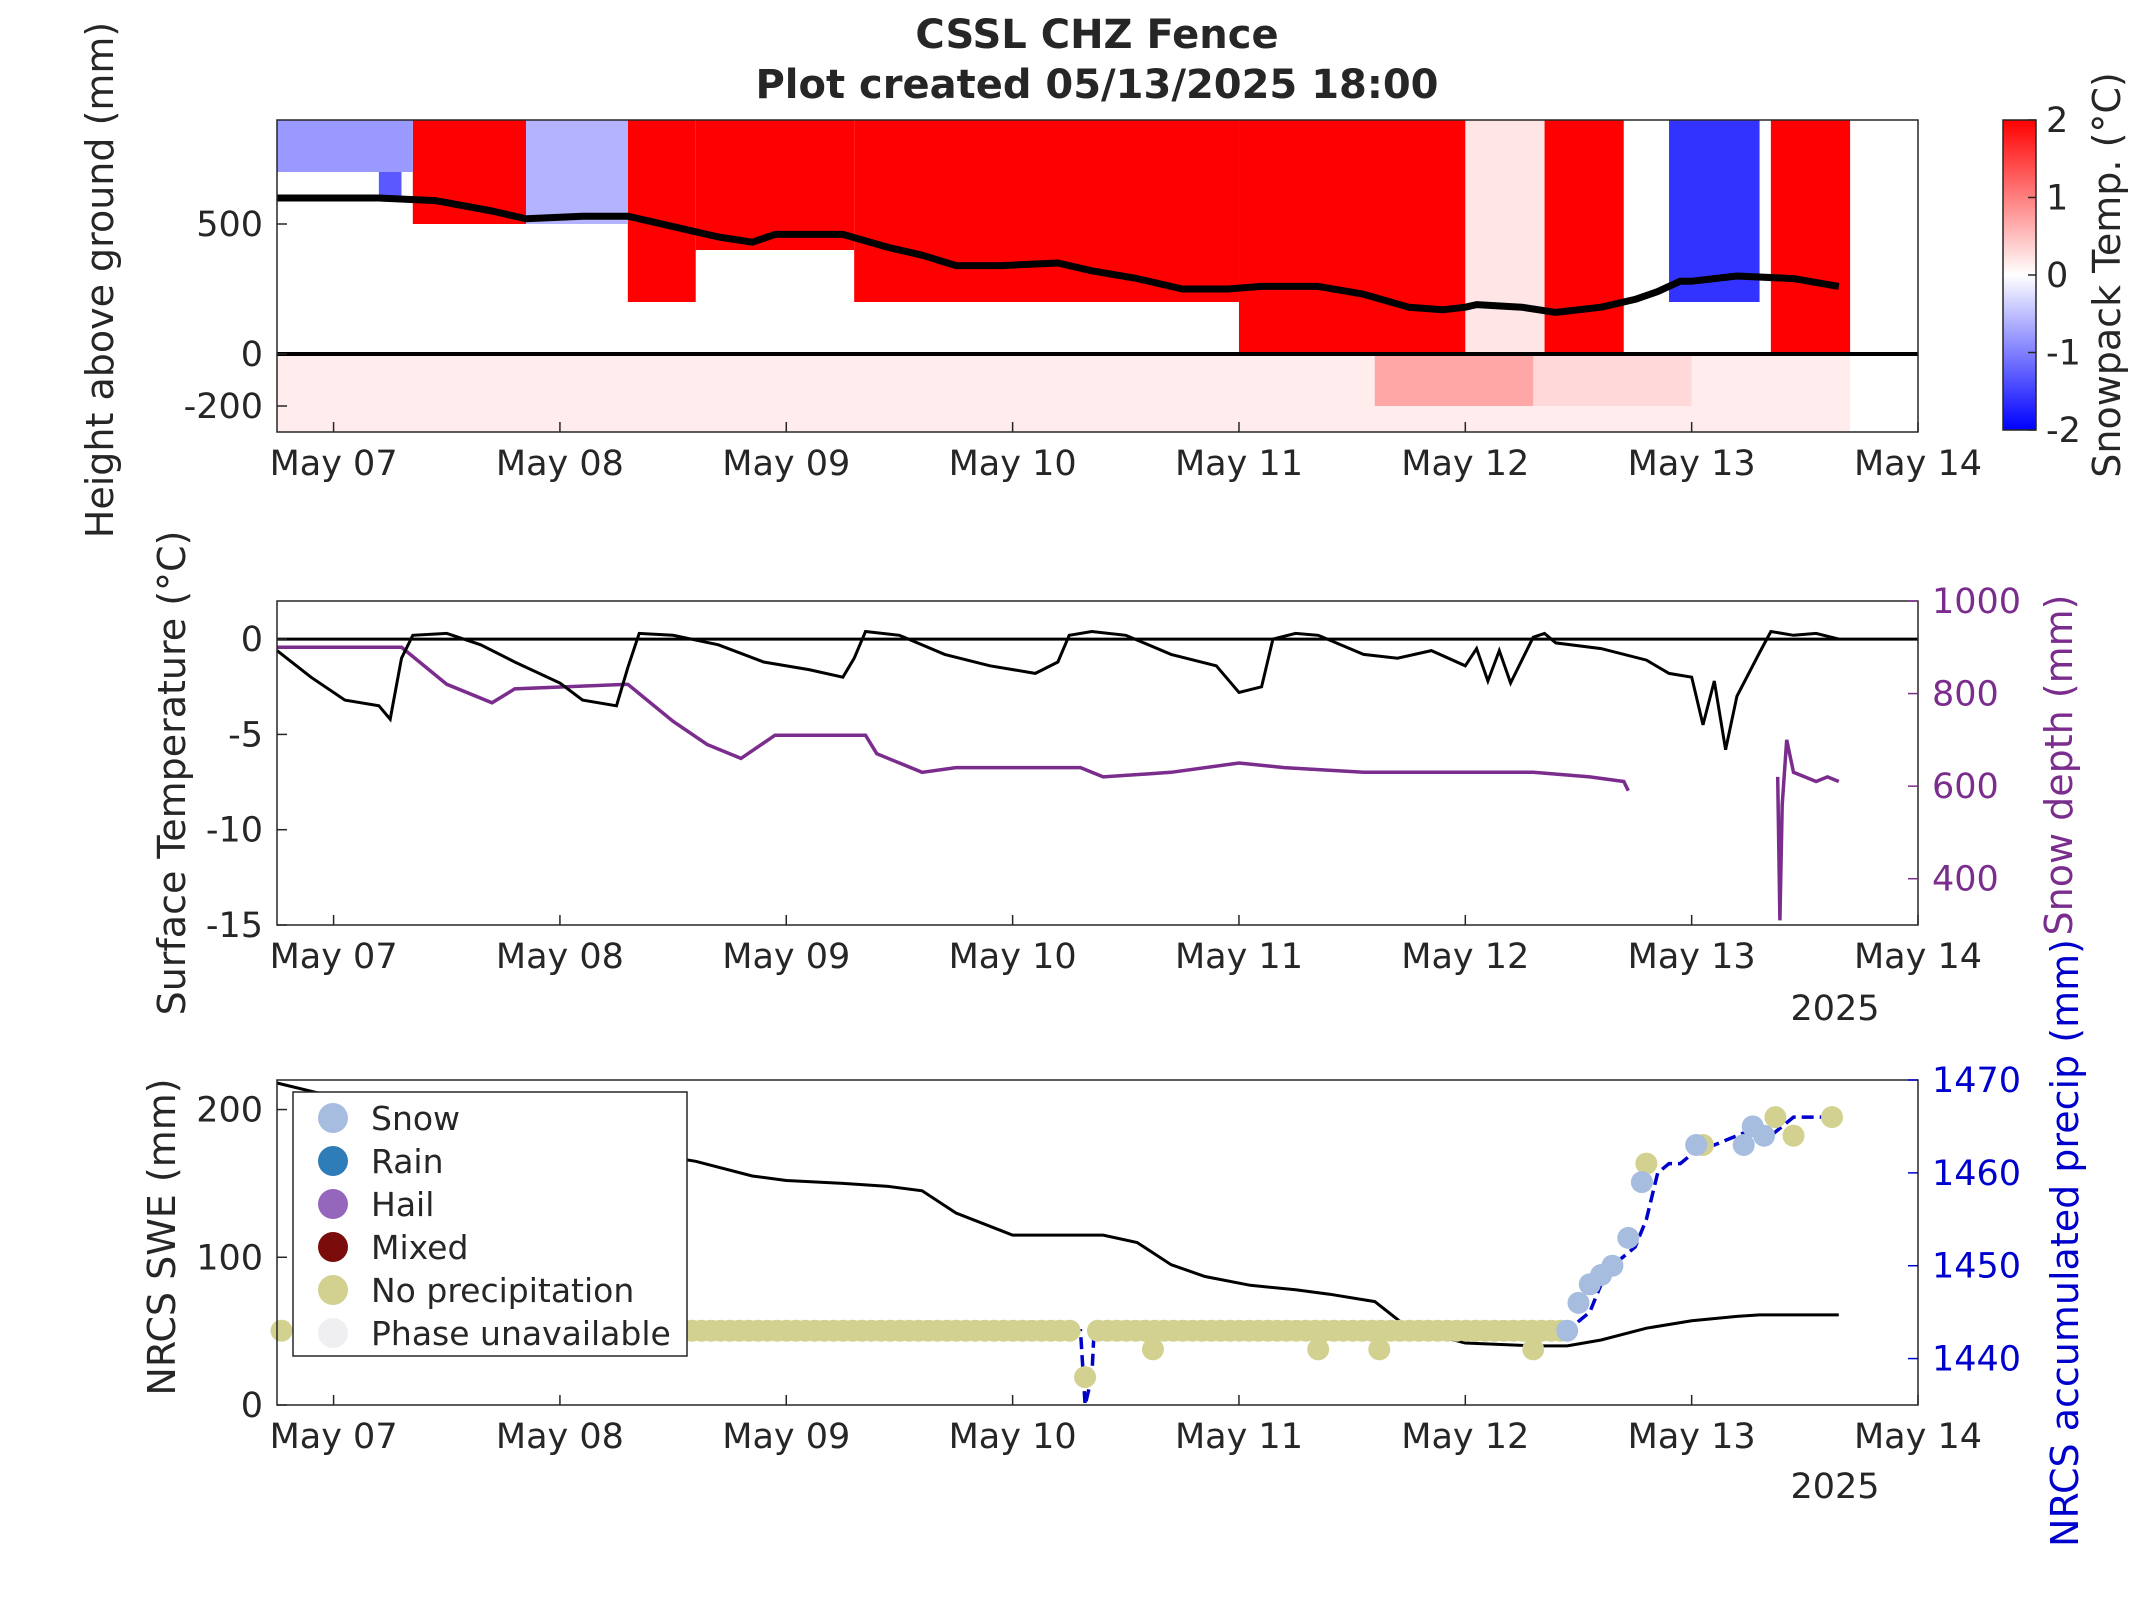  What do you see at coordinates (333, 1333) in the screenshot?
I see `legend-marker-unavailable` at bounding box center [333, 1333].